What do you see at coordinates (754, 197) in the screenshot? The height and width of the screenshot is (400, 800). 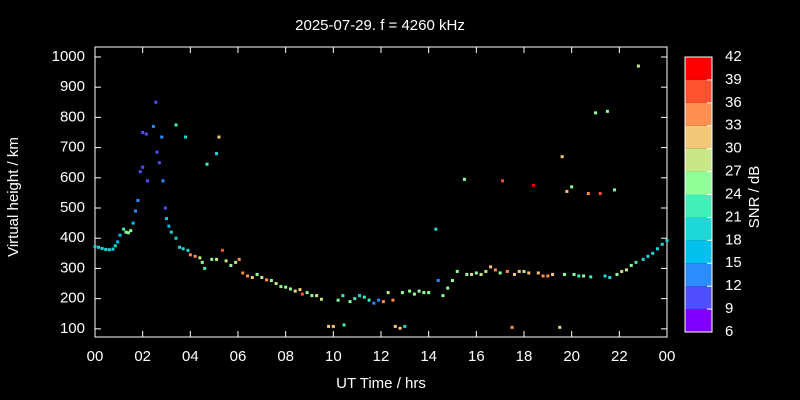 I see `colorbar-label: SNR / dB` at bounding box center [754, 197].